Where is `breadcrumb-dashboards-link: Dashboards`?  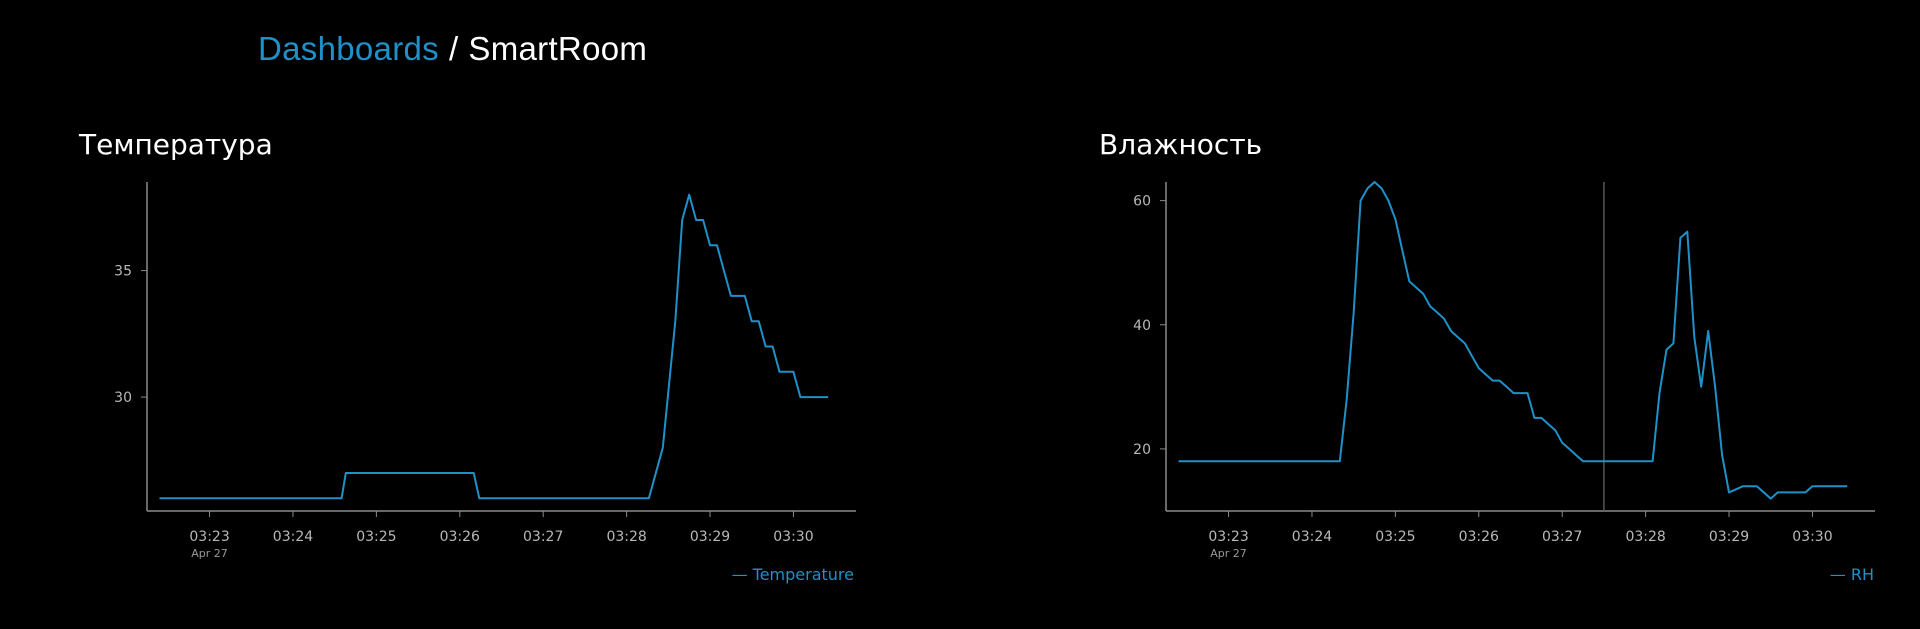
breadcrumb-dashboards-link: Dashboards is located at coordinates (348, 48).